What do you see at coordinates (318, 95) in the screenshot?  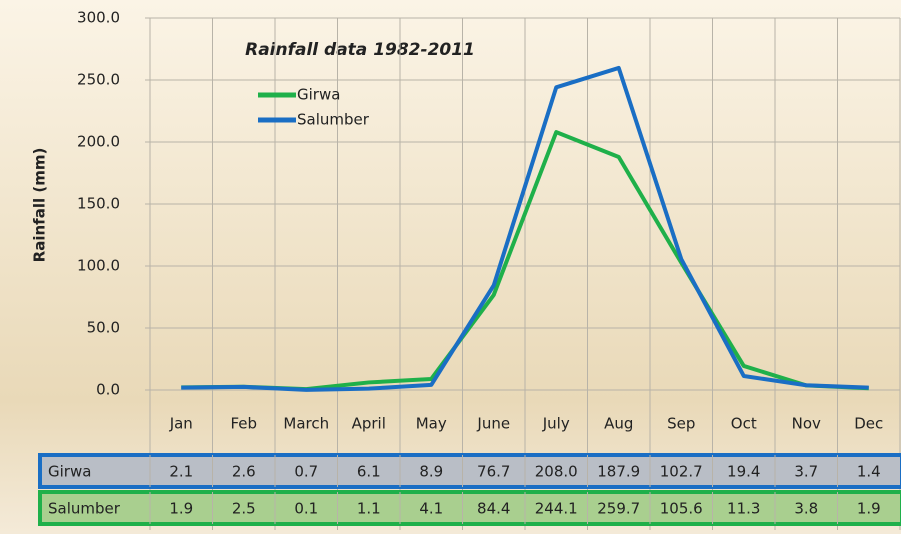 I see `legend-label: Girwa` at bounding box center [318, 95].